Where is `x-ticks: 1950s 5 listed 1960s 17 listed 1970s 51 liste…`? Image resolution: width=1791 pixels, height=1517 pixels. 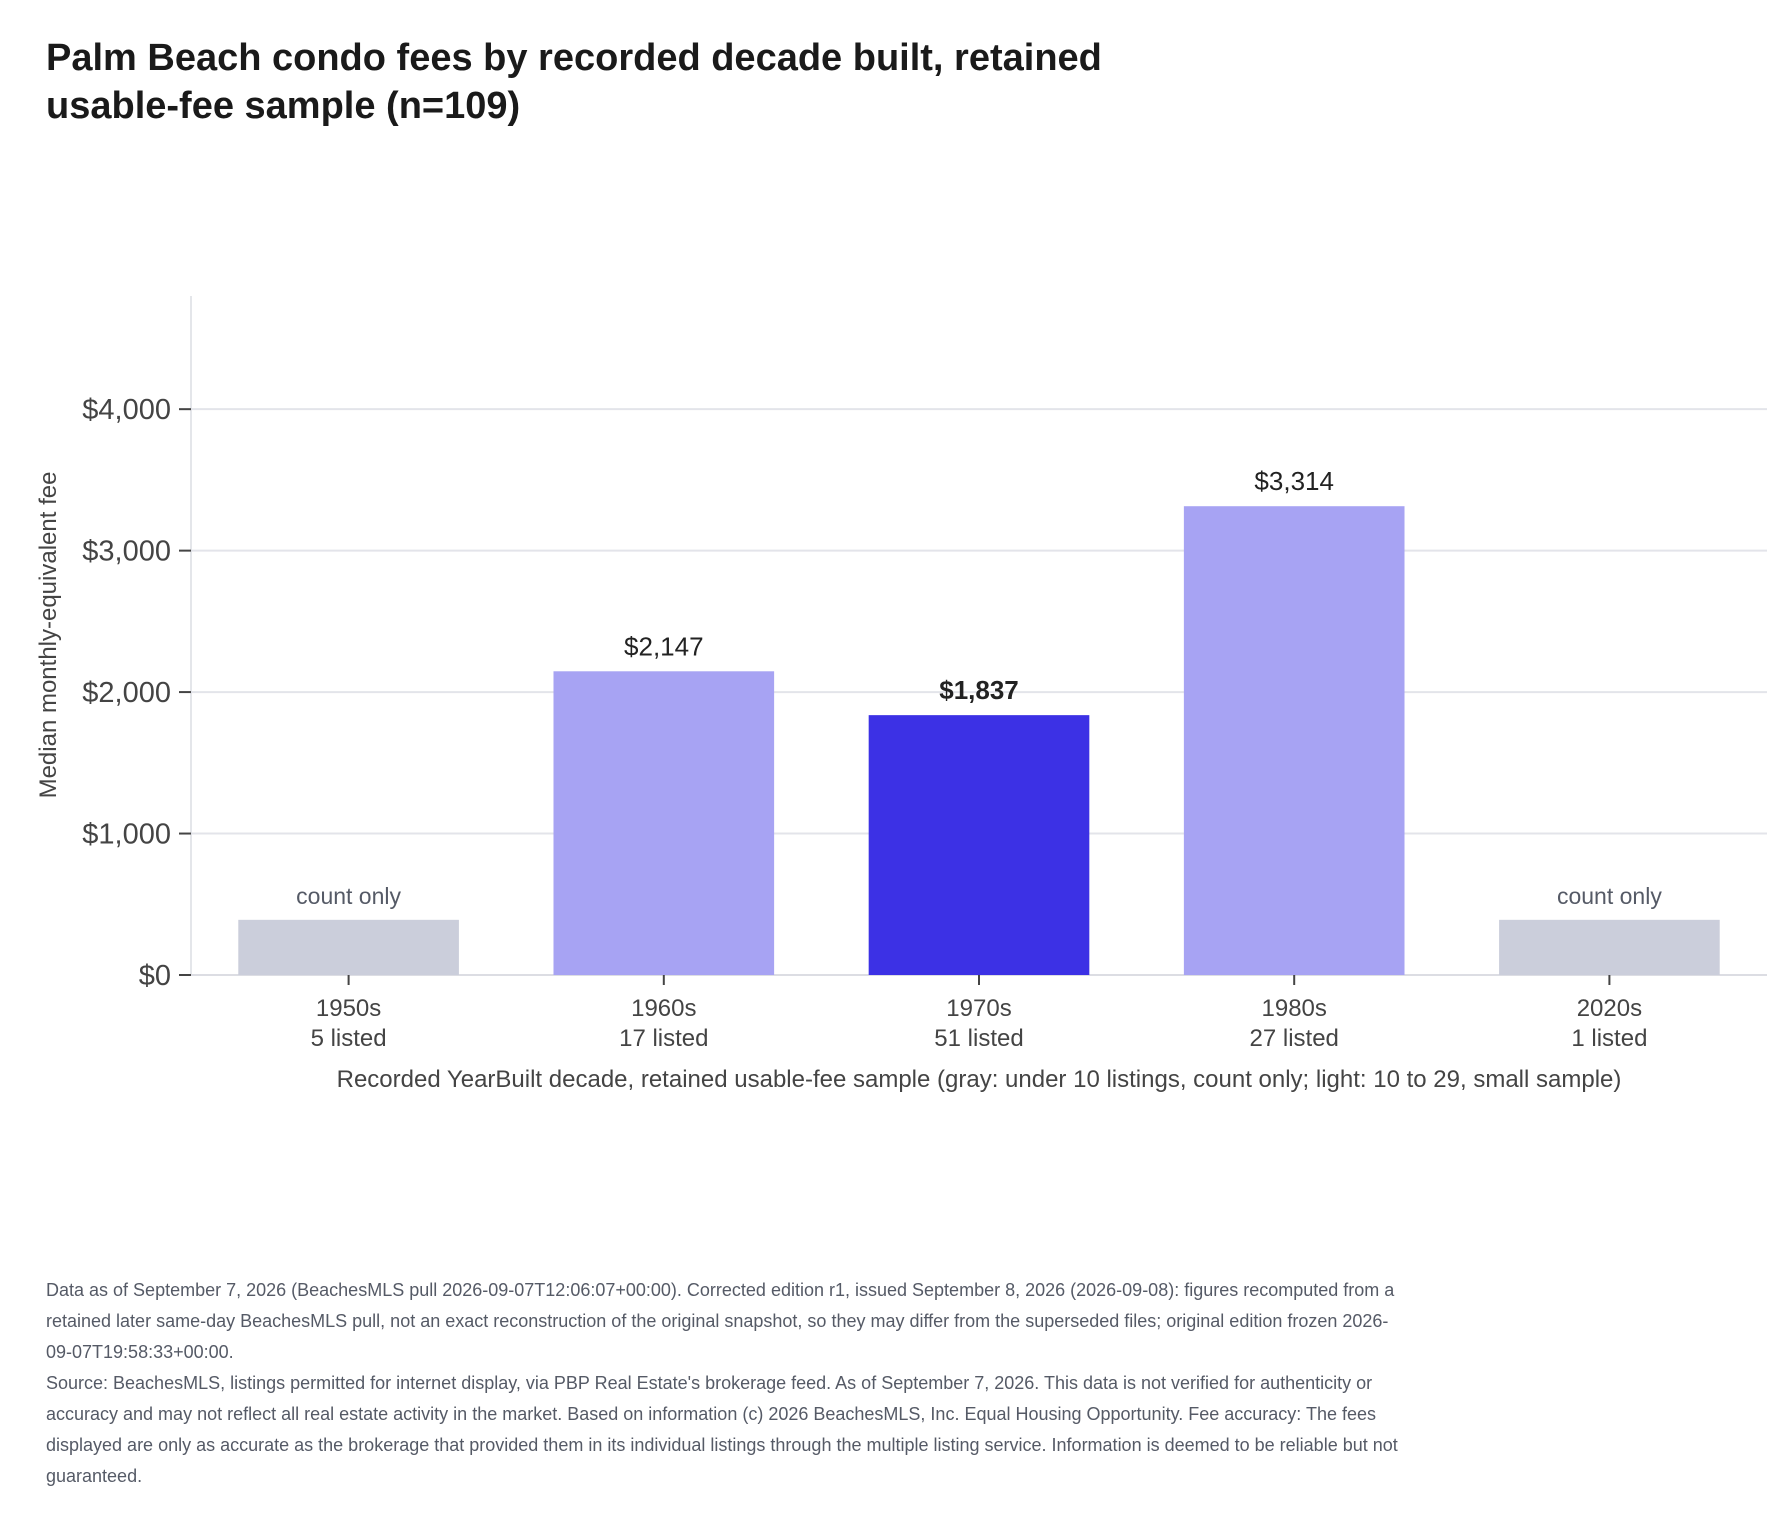 x-ticks: 1950s 5 listed 1960s 17 listed 1970s 51 liste… is located at coordinates (979, 1013).